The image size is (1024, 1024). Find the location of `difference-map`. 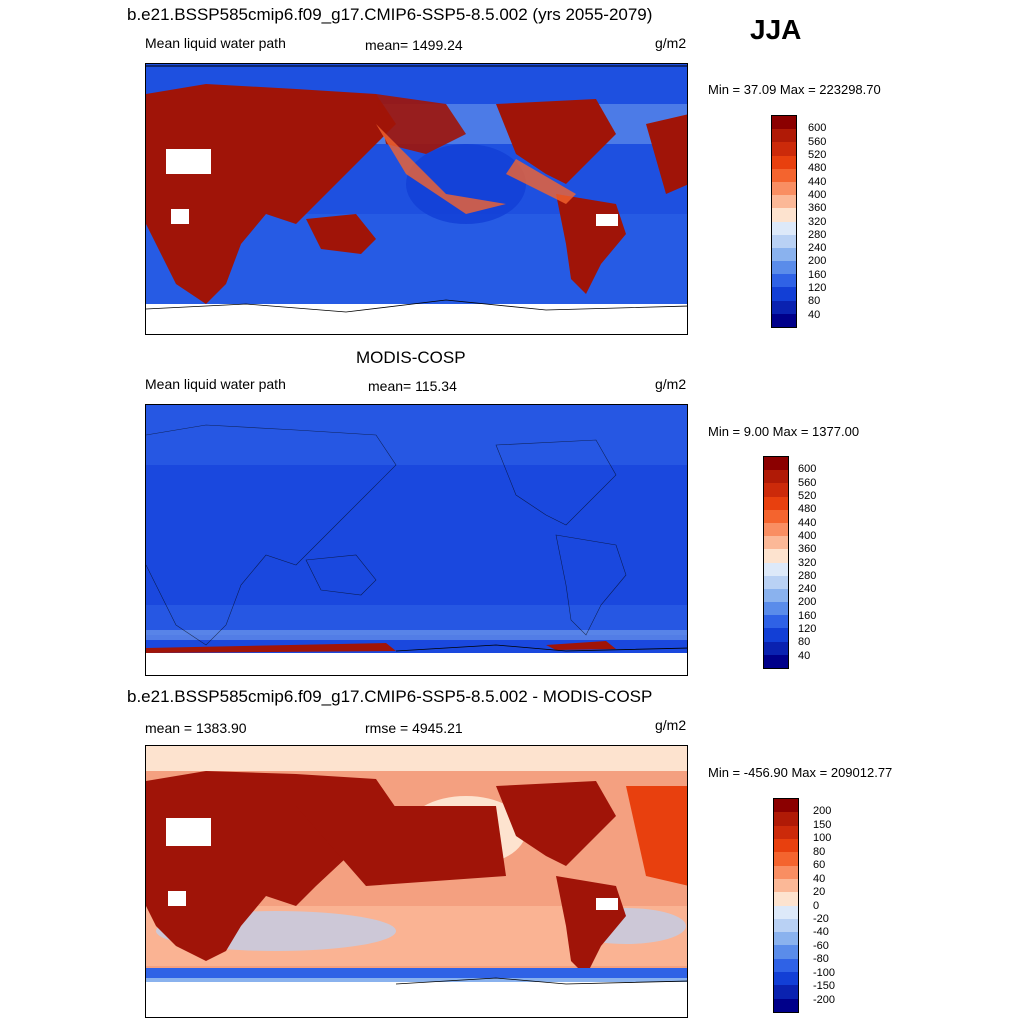

difference-map is located at coordinates (416, 881).